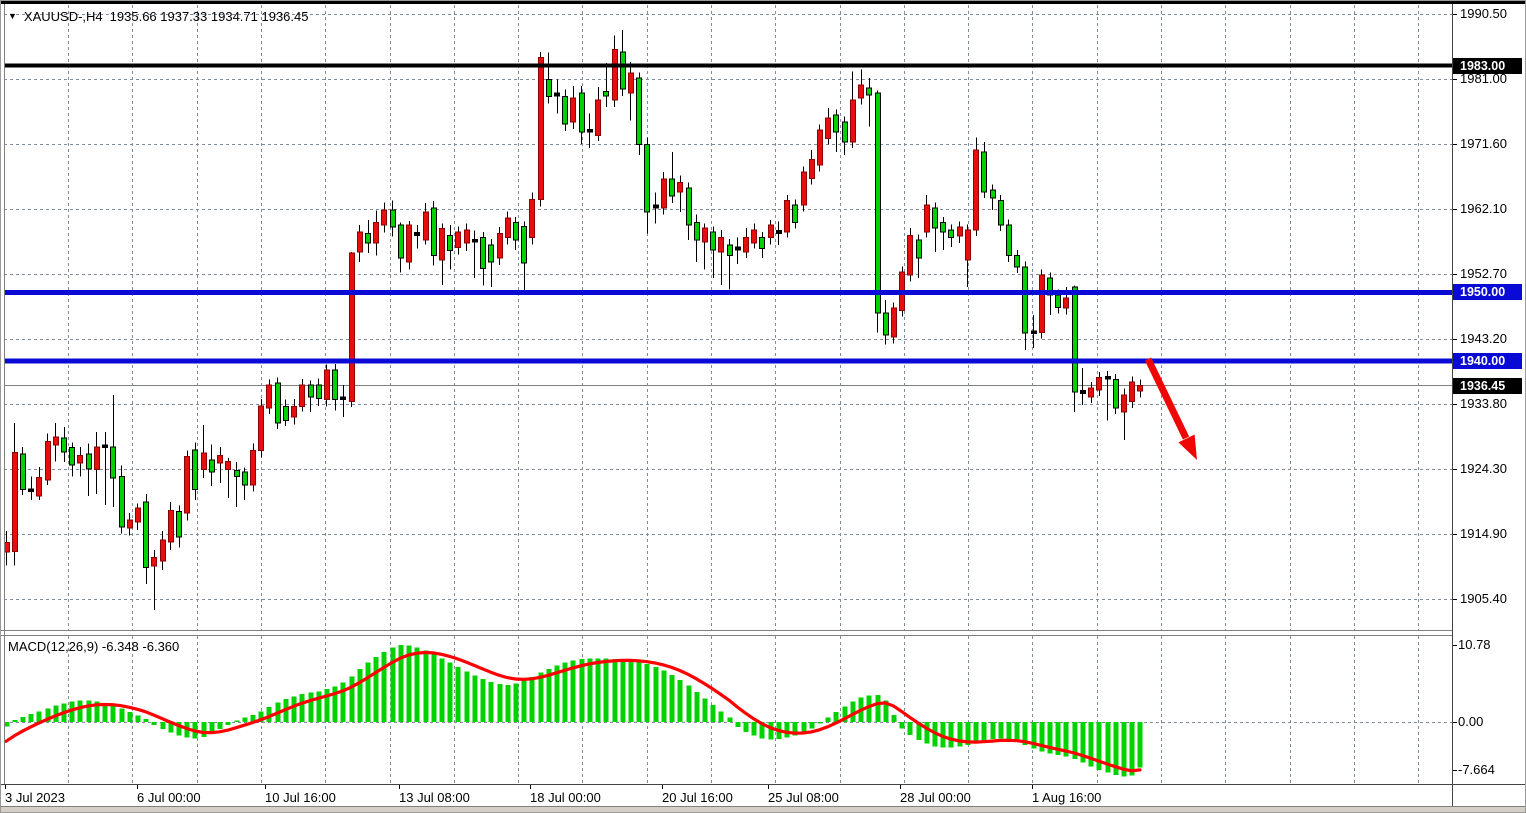 This screenshot has width=1526, height=813. Describe the element at coordinates (1487, 361) in the screenshot. I see `price-badge-1940.00: 1940.00` at that location.